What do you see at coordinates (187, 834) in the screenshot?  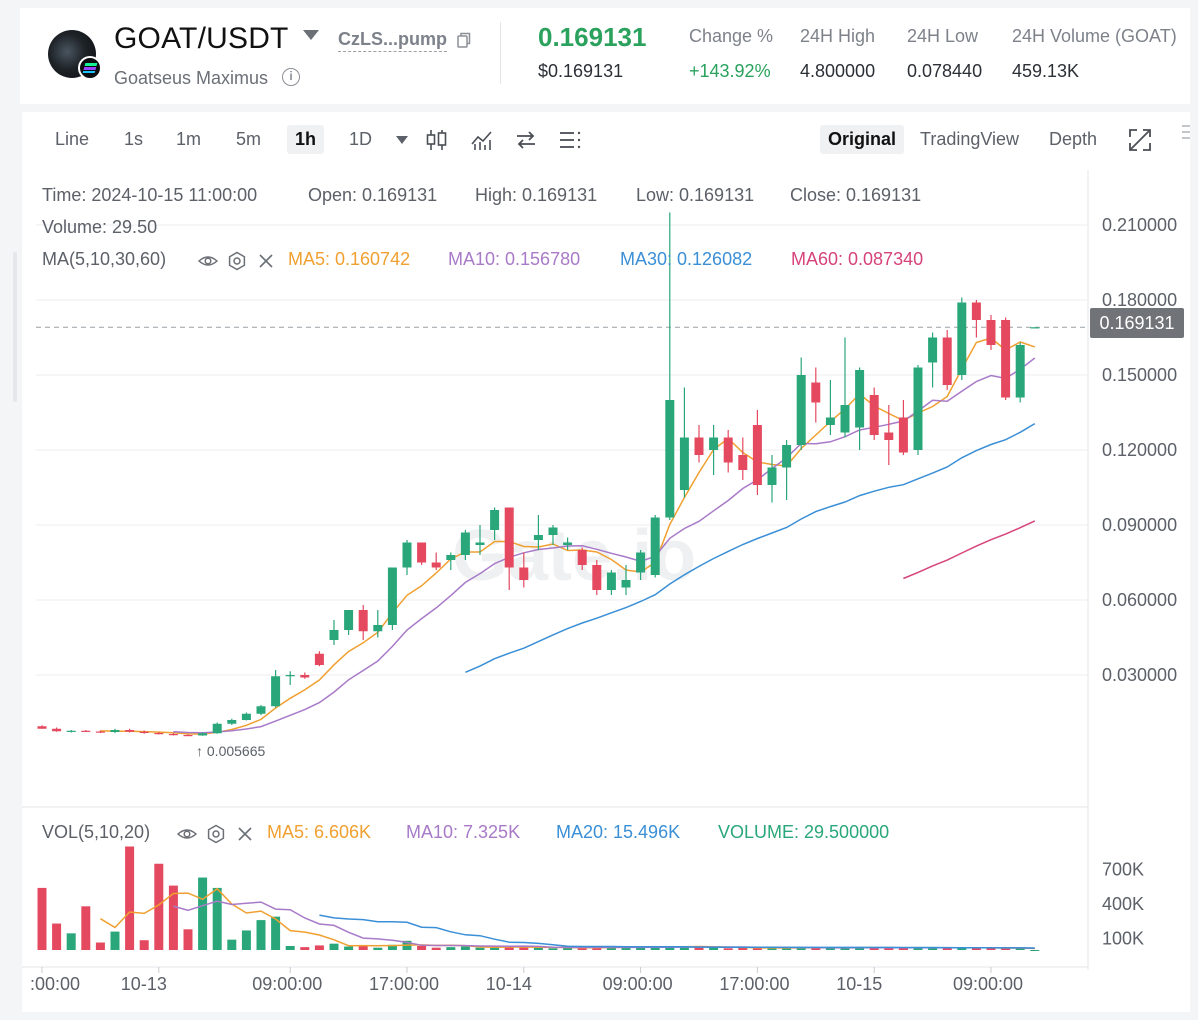 I see `vol-eye-icon` at bounding box center [187, 834].